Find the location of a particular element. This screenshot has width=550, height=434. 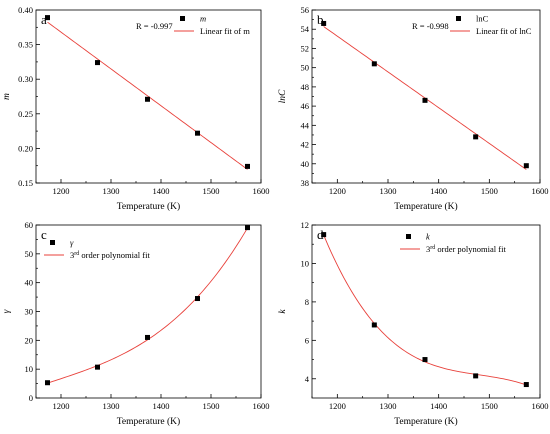

y-tick-label: 0 is located at coordinates (31, 398).